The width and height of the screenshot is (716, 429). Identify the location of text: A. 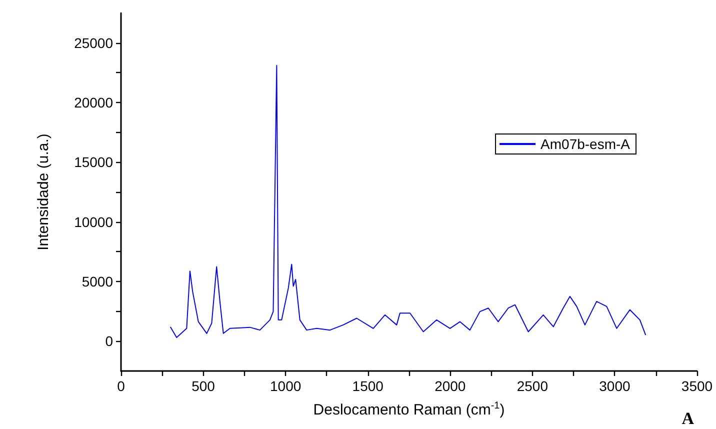
(688, 418).